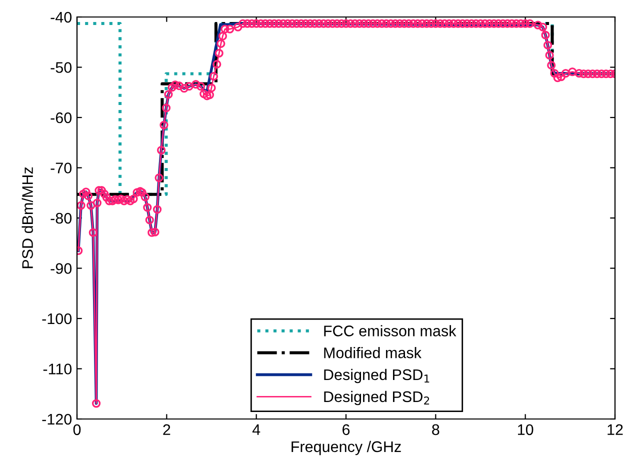 This screenshot has width=629, height=466. Describe the element at coordinates (377, 376) in the screenshot. I see `legend-label: Designed PSD$_{1}$` at that location.